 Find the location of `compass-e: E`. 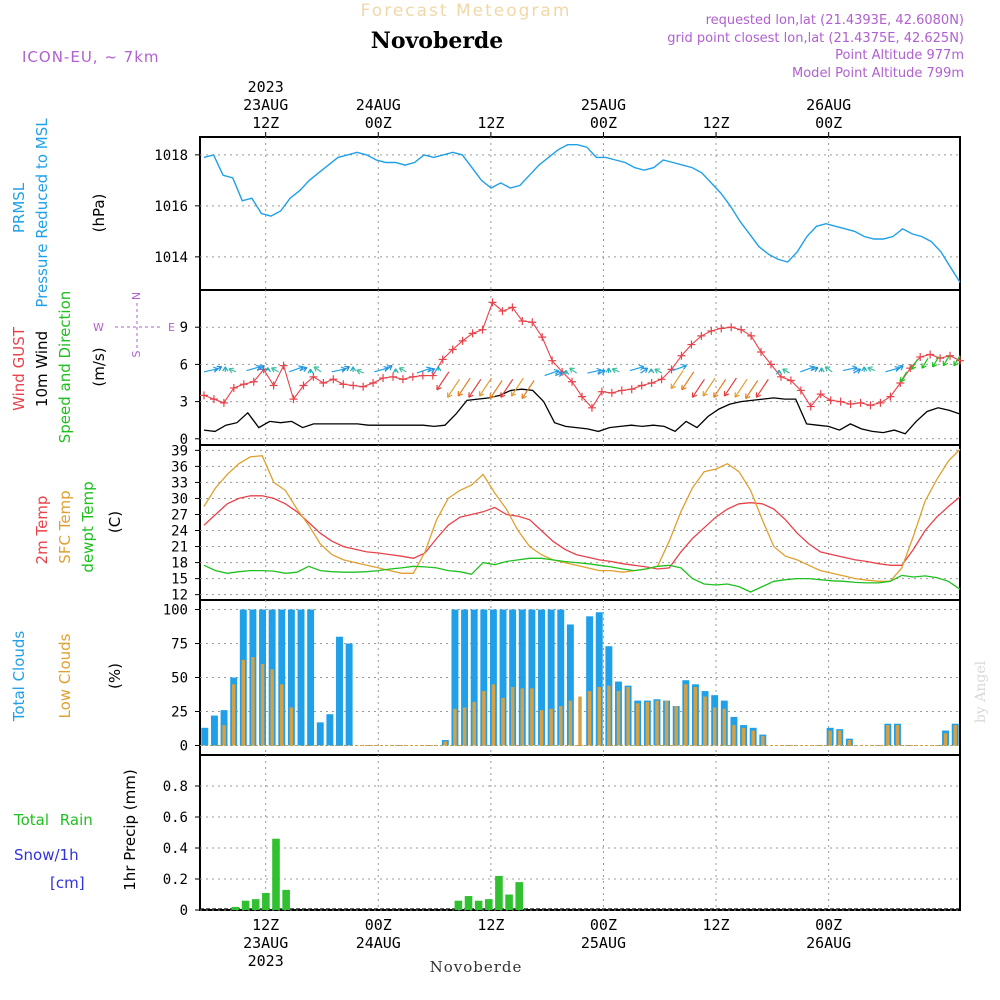

compass-e: E is located at coordinates (171, 327).